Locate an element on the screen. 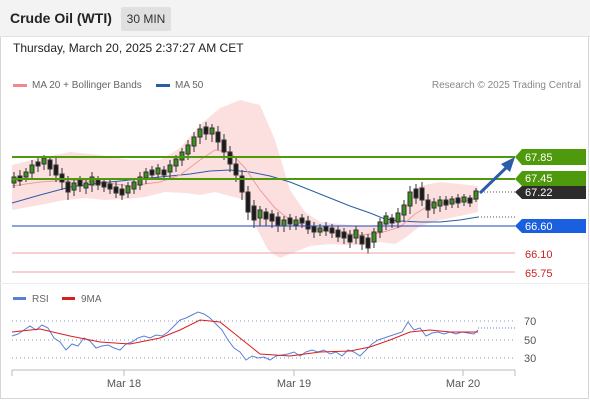 The height and width of the screenshot is (400, 590). price-tag-67.22: 67.22 is located at coordinates (550, 192).